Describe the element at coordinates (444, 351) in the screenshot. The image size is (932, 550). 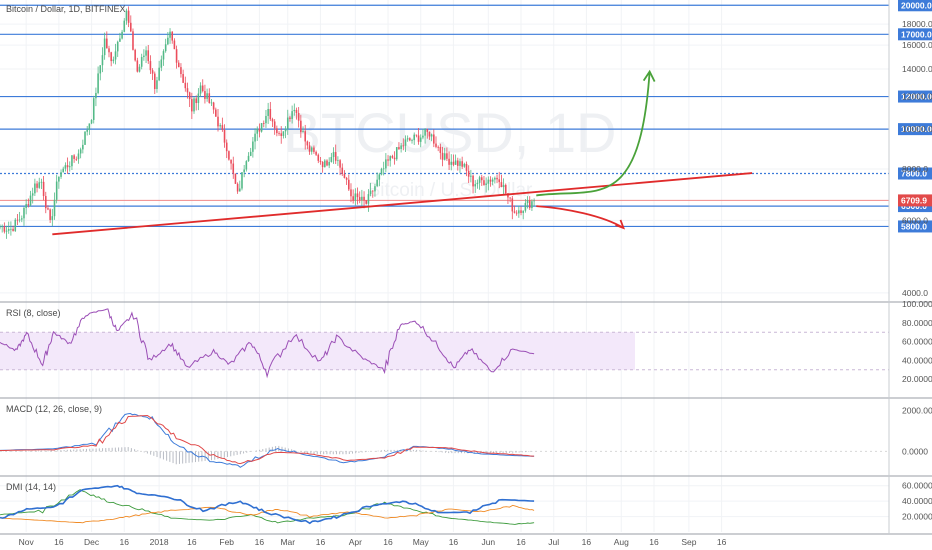
I see `rsi-band` at that location.